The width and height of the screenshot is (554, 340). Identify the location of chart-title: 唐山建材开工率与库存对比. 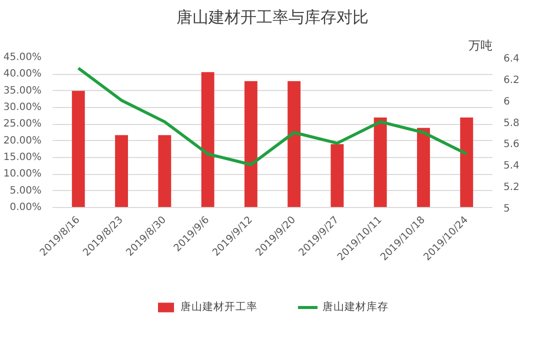
(272, 17).